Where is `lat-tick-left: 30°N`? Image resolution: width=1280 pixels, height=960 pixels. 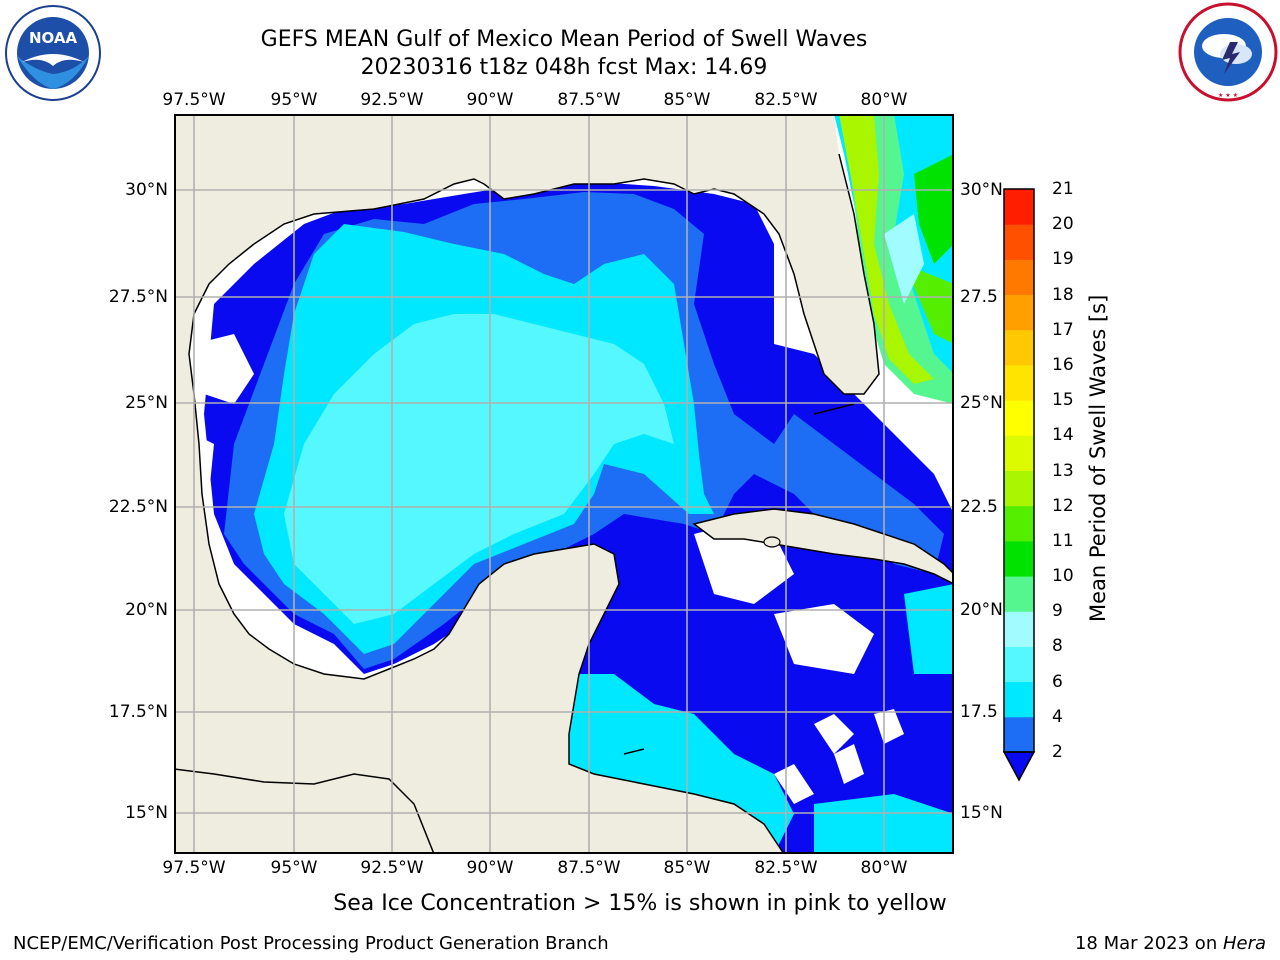 lat-tick-left: 30°N is located at coordinates (146, 190).